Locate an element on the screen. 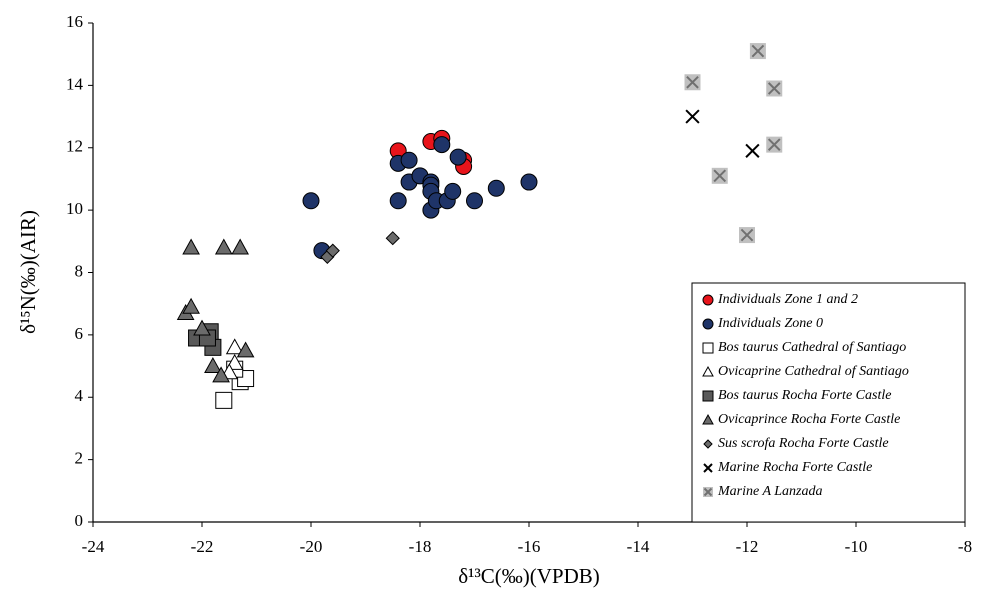 The height and width of the screenshot is (596, 985). x-tick-label: -22 is located at coordinates (202, 546).